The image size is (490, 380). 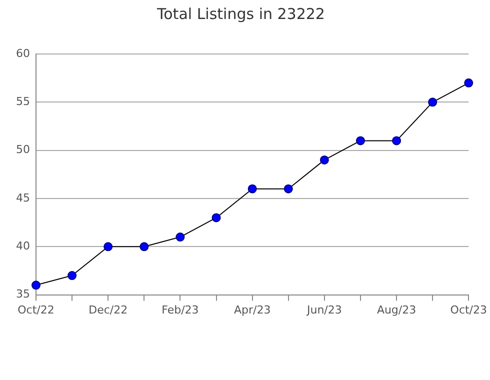 What do you see at coordinates (23, 101) in the screenshot?
I see `y-tick-label: 55` at bounding box center [23, 101].